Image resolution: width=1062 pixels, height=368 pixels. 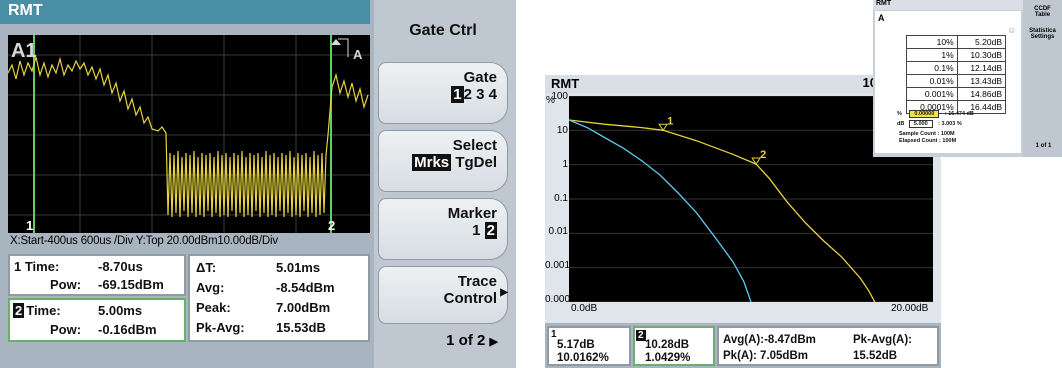 I want to click on table-title: RMT, so click(x=948, y=5).